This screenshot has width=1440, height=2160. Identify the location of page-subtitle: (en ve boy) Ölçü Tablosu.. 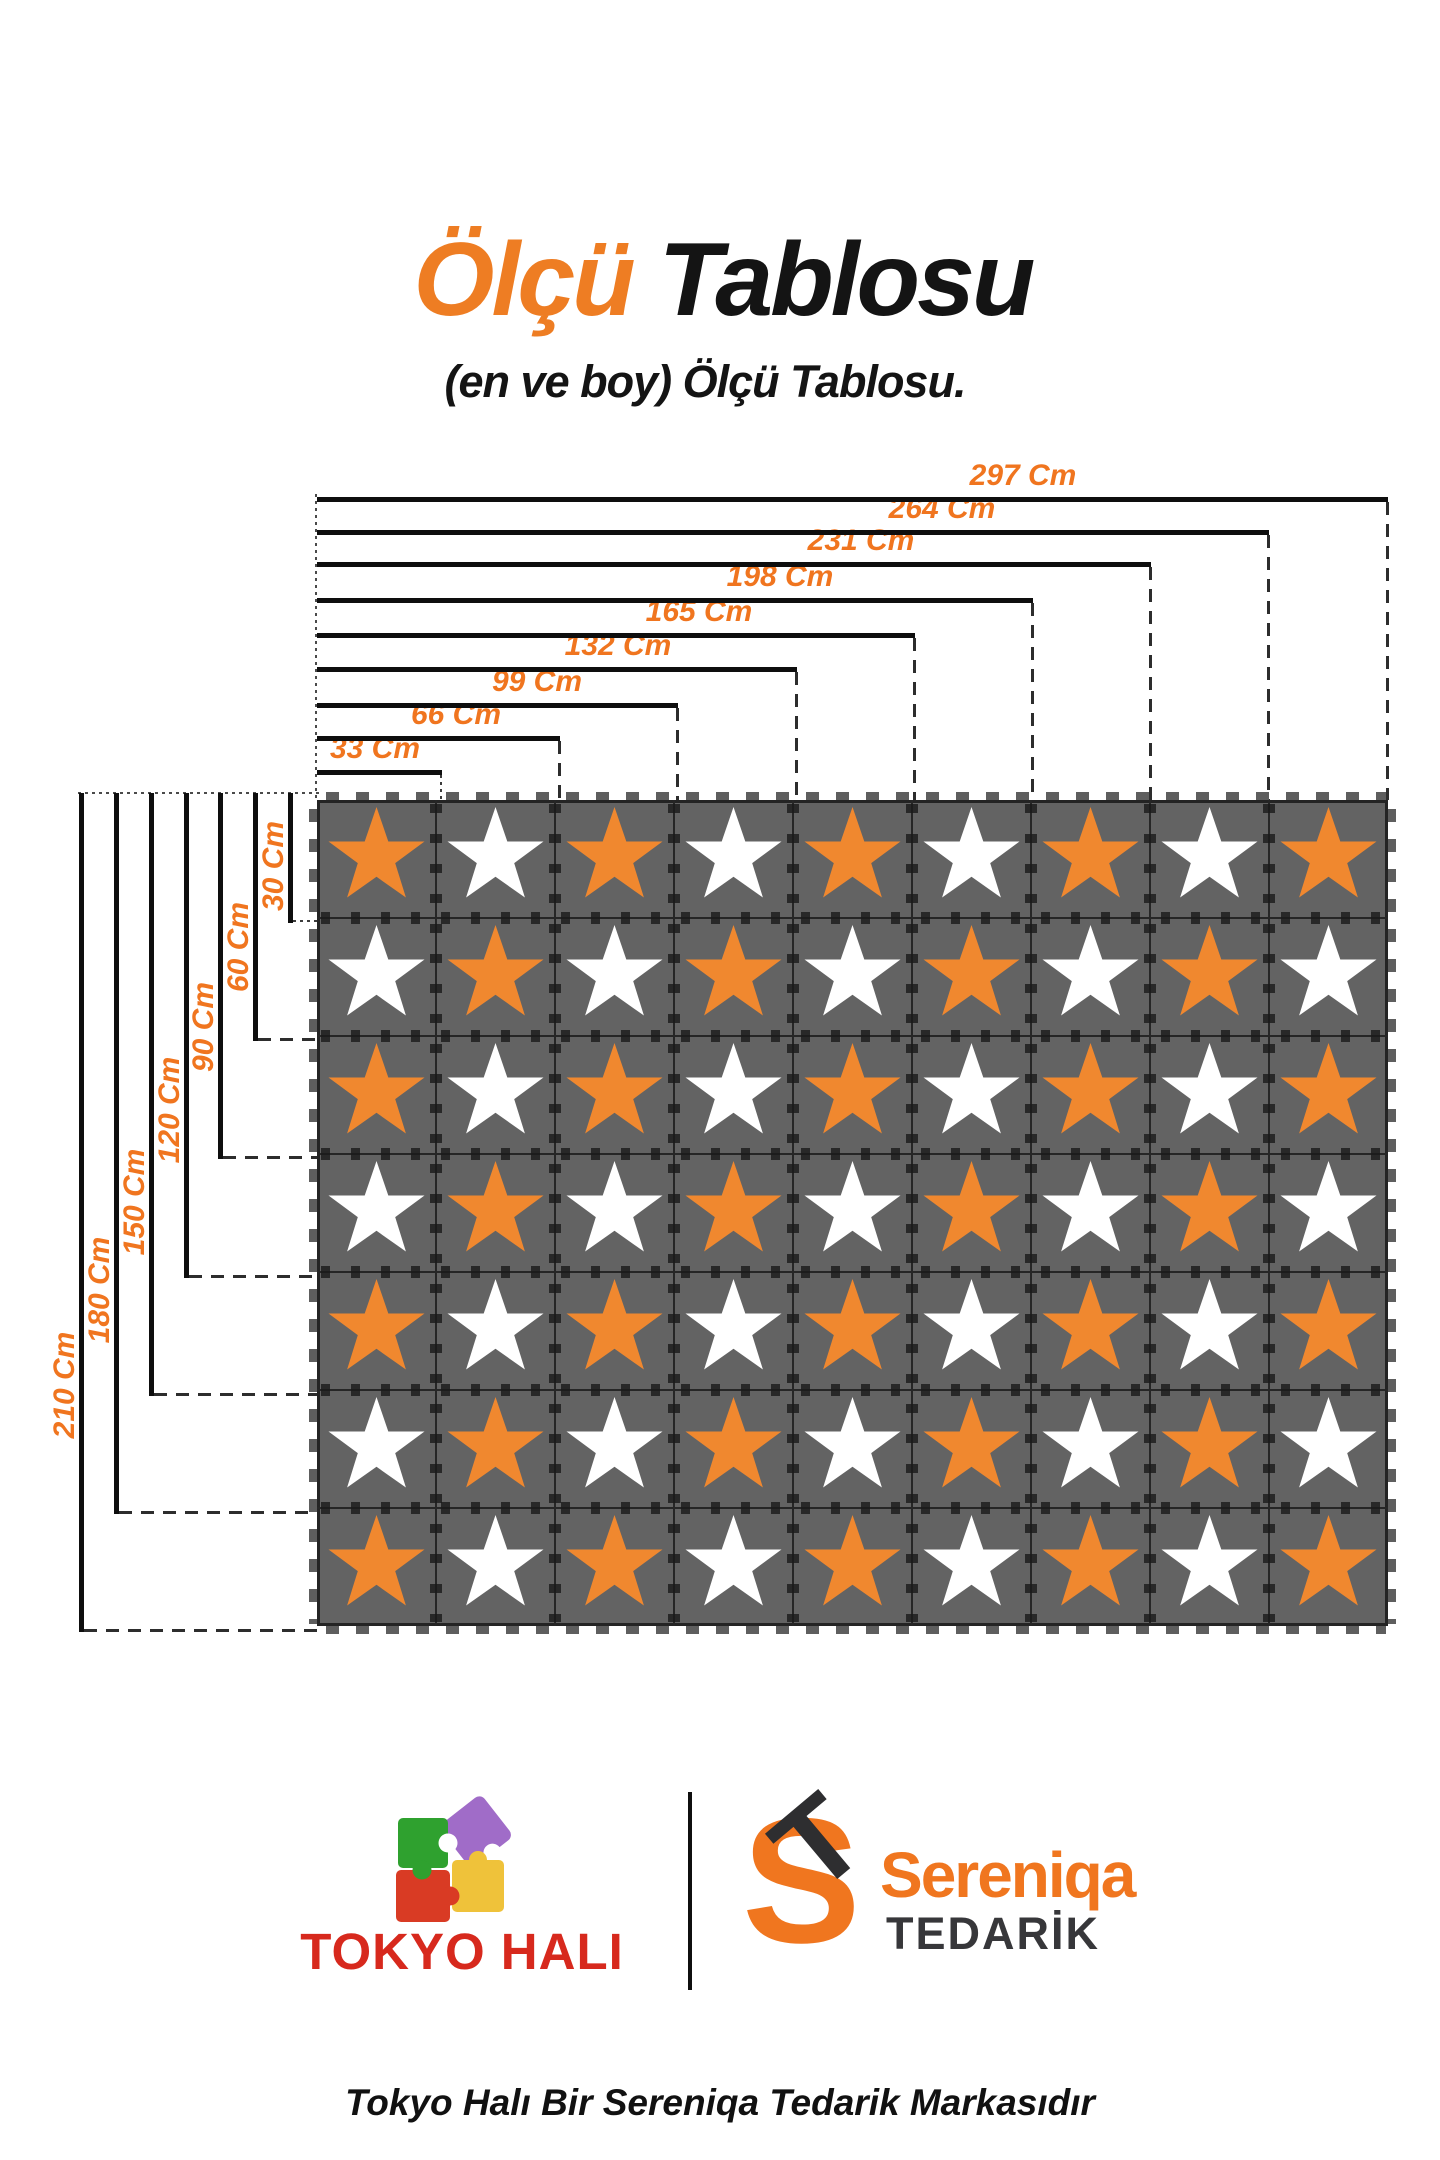
(705, 381).